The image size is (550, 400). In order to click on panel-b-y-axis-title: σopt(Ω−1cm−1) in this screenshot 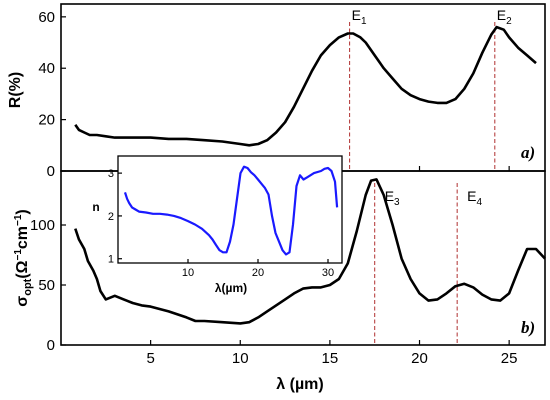, I will do `click(23, 257)`.